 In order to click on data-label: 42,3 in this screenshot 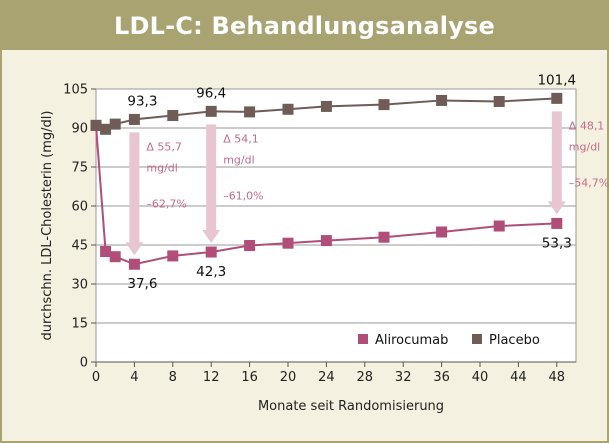, I will do `click(211, 272)`.